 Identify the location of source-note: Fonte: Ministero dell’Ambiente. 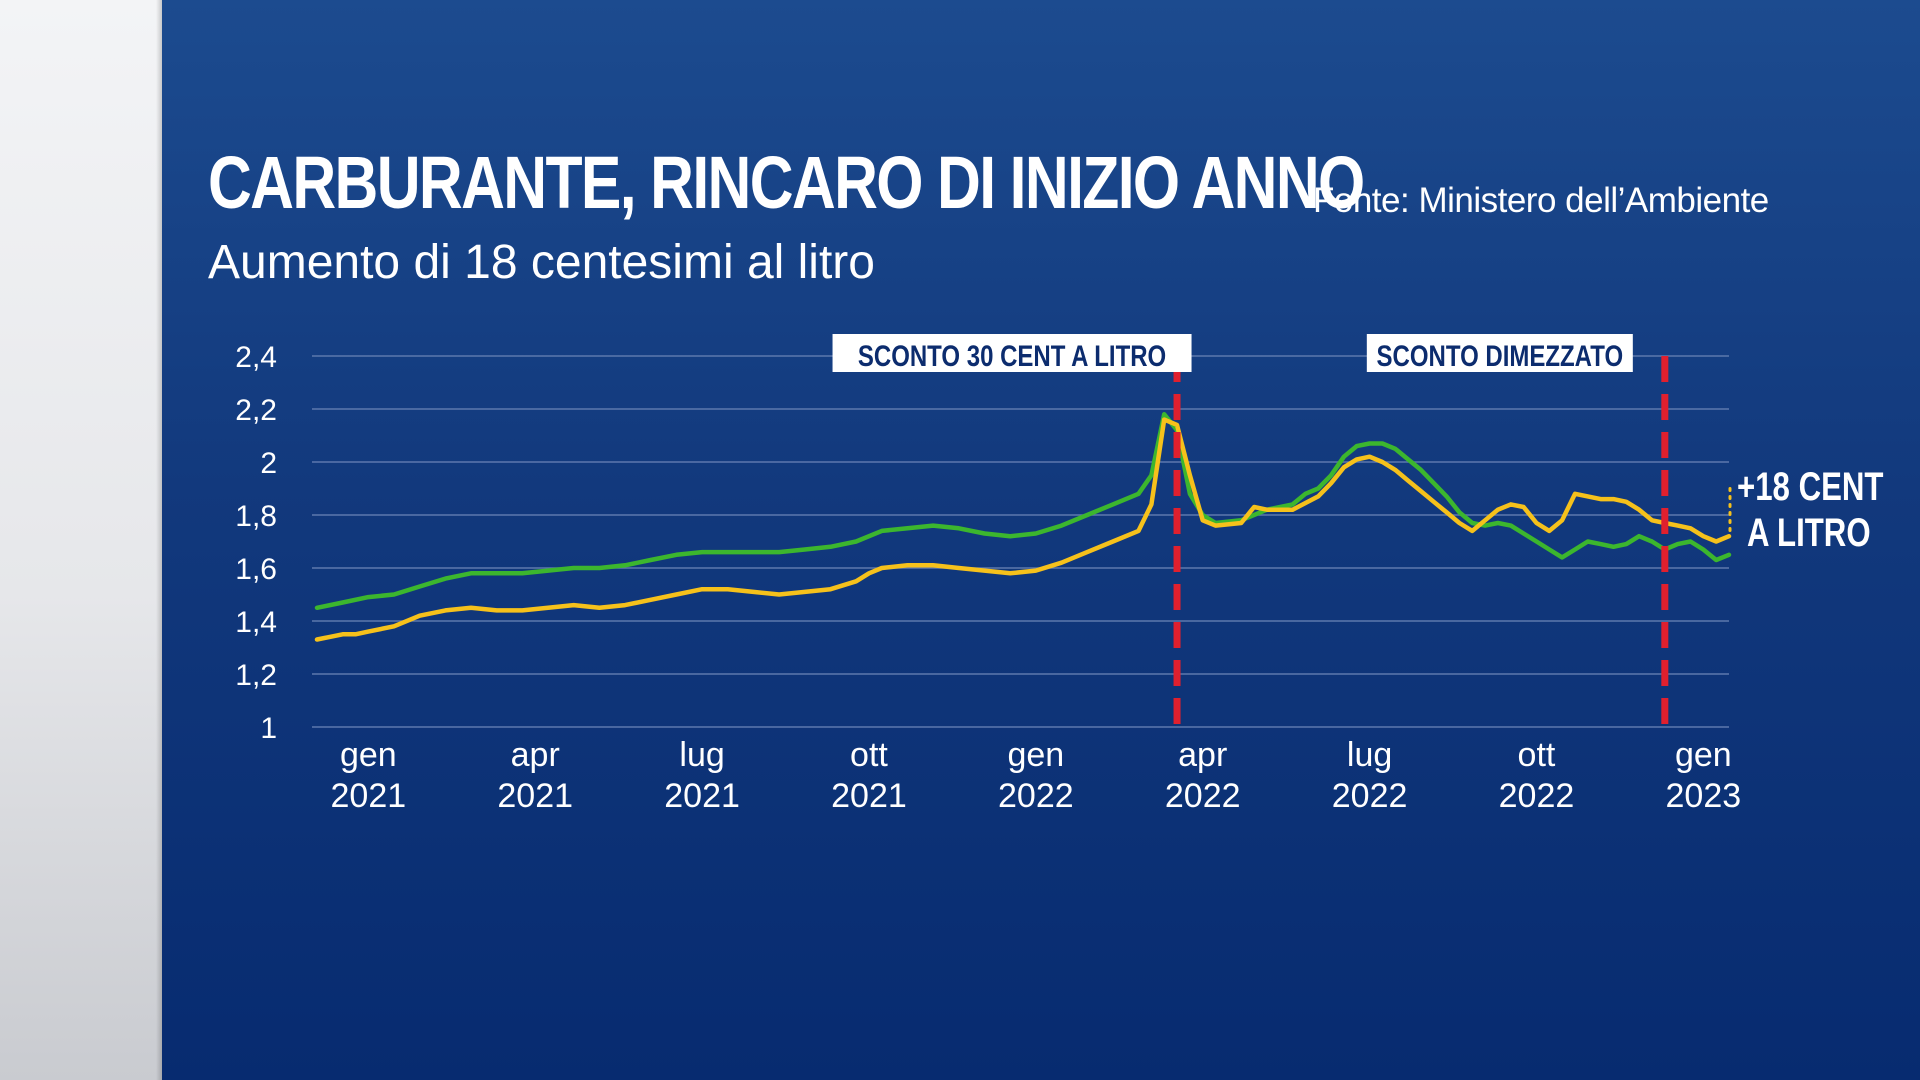
(1541, 200).